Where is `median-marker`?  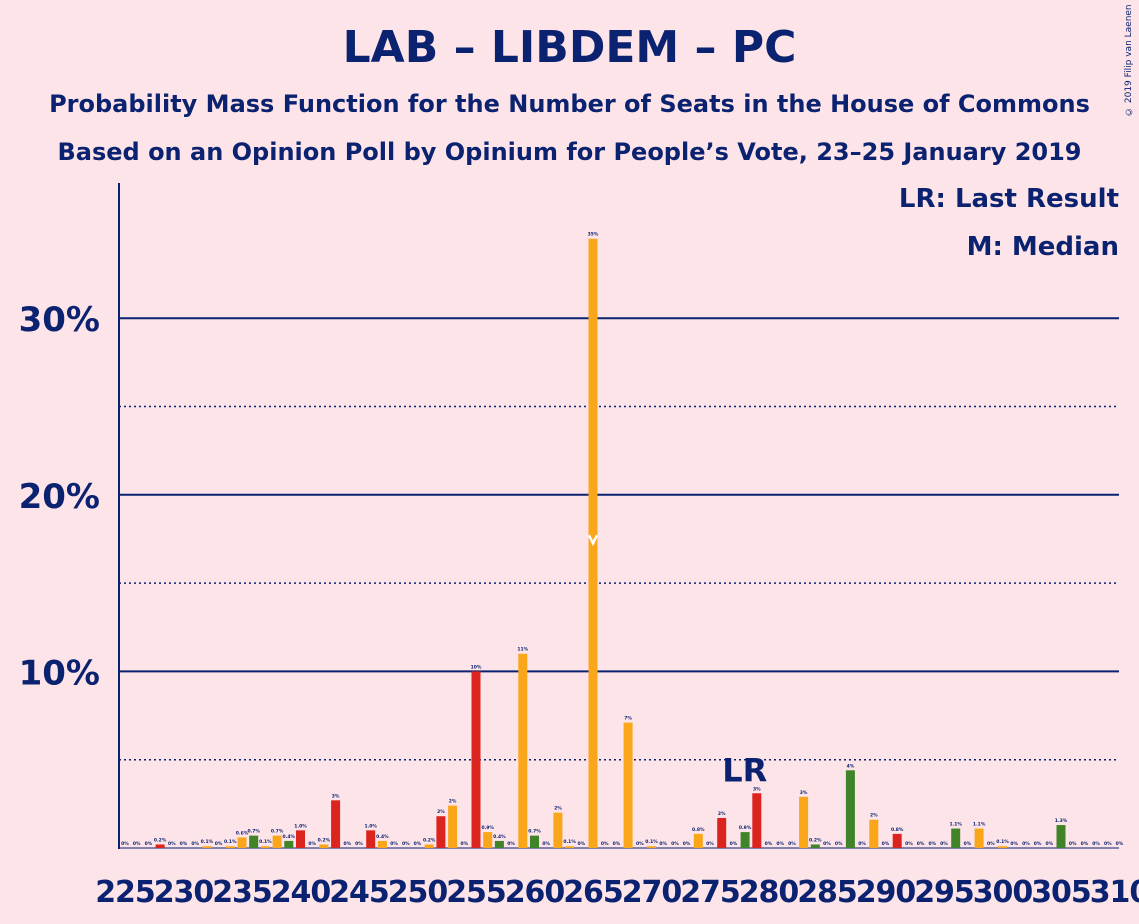 median-marker is located at coordinates (593, 540).